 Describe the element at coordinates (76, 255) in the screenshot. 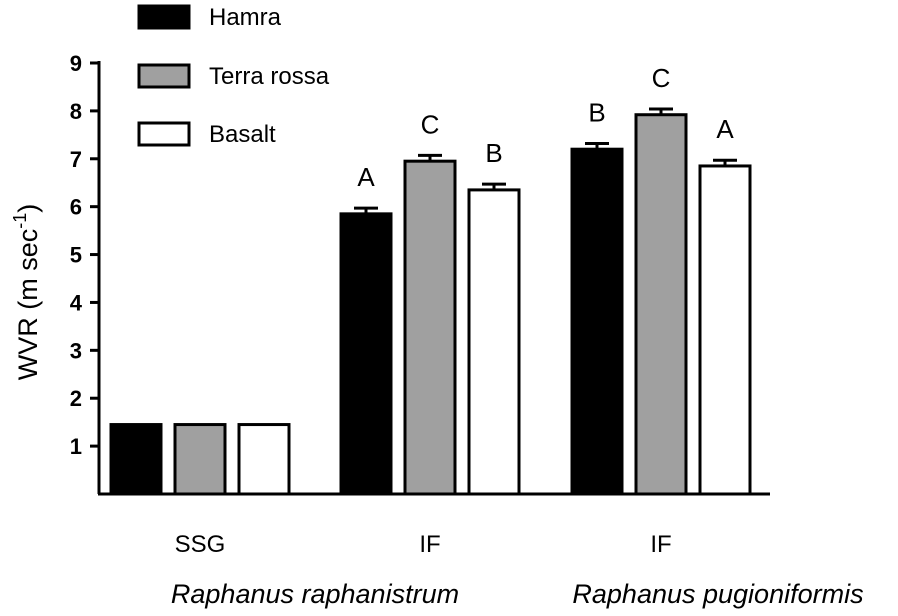

I see `y-tick-label: 5` at that location.